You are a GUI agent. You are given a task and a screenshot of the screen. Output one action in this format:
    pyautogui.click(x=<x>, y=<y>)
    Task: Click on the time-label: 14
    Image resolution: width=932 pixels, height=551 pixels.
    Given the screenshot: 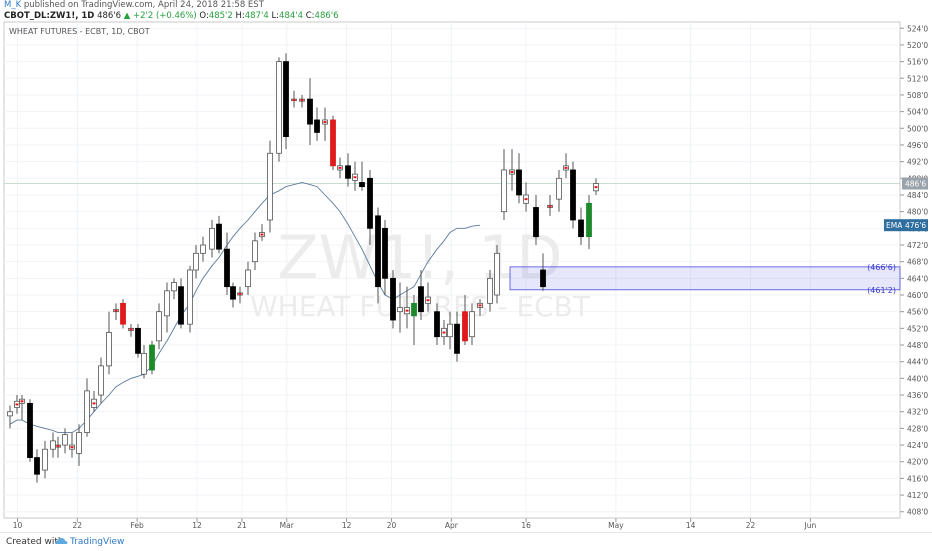 What is the action you would take?
    pyautogui.click(x=691, y=525)
    